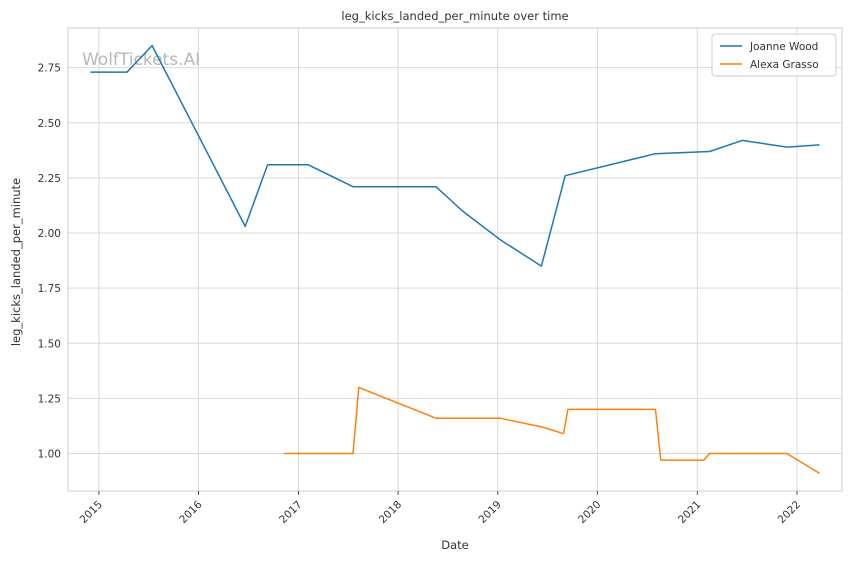  What do you see at coordinates (789, 512) in the screenshot?
I see `x-tick-label: 2022` at bounding box center [789, 512].